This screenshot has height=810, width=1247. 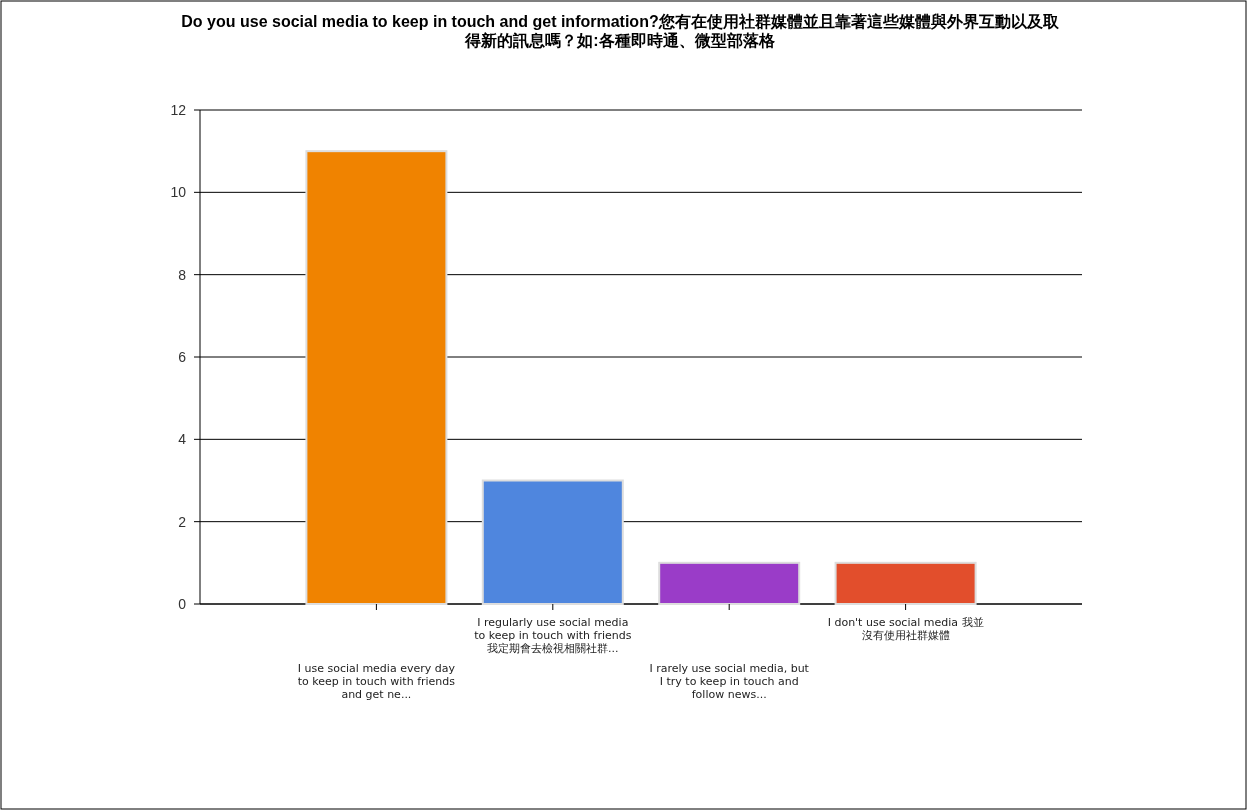 I want to click on y-tick-label: 12, so click(x=178, y=110).